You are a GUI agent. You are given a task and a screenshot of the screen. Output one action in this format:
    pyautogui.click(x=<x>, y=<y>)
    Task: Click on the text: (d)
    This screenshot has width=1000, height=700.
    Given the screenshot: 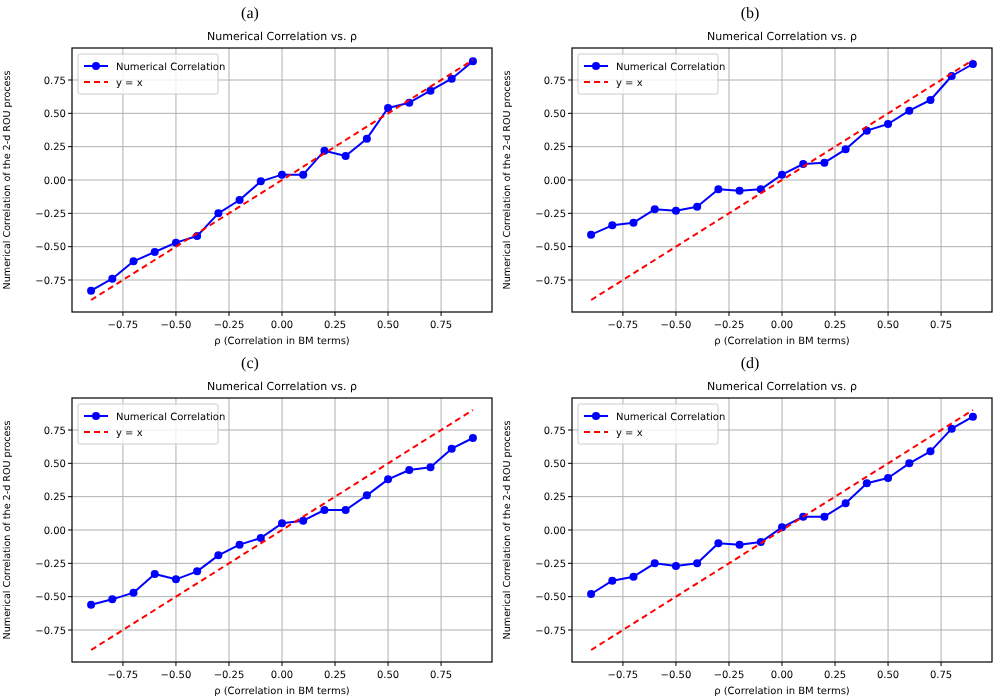 What is the action you would take?
    pyautogui.click(x=750, y=363)
    